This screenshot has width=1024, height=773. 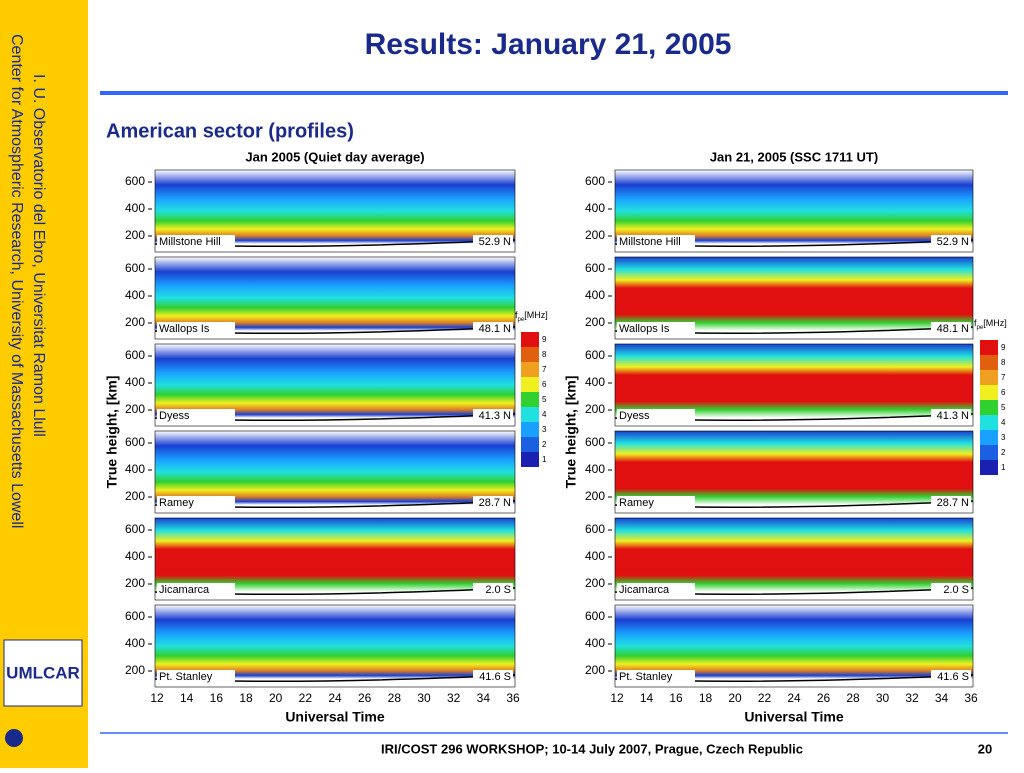 I want to click on station-lat: 2.0 S, so click(x=498, y=590).